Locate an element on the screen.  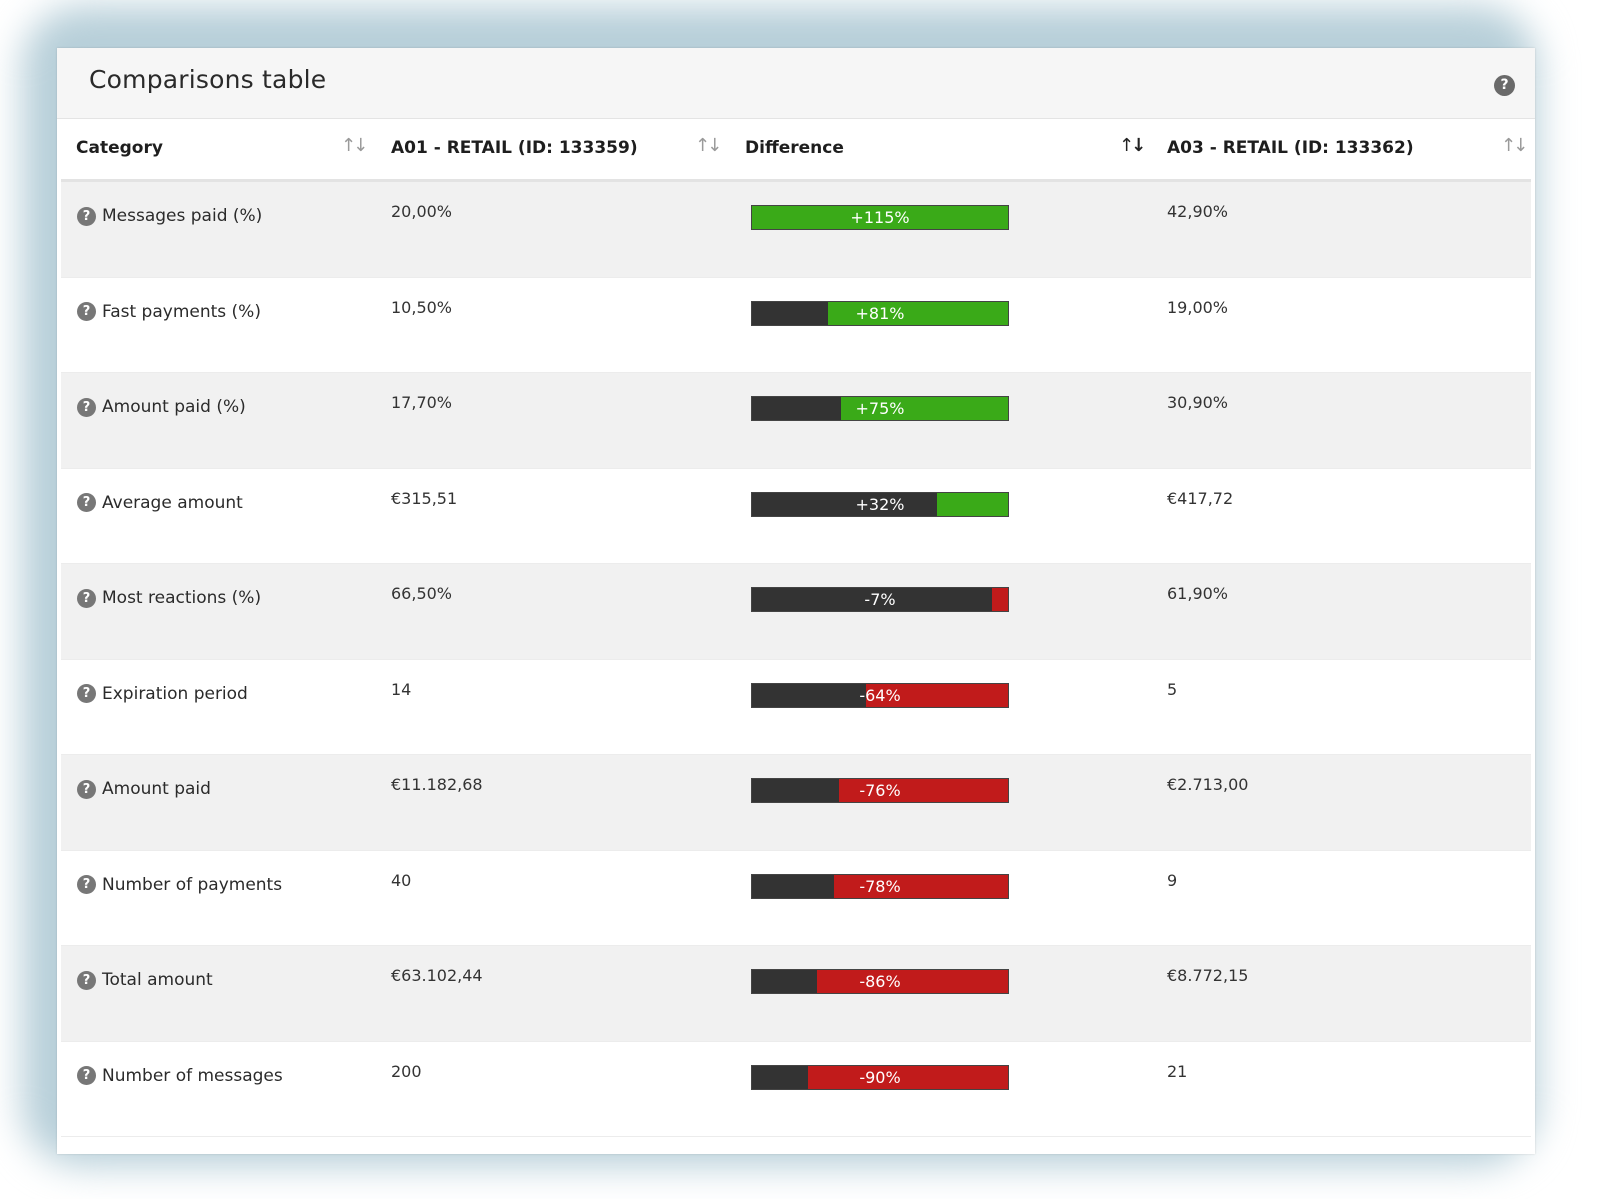
column-header-a01: A01 - RETAIL (ID: 133359) ↑↓ is located at coordinates (548, 149).